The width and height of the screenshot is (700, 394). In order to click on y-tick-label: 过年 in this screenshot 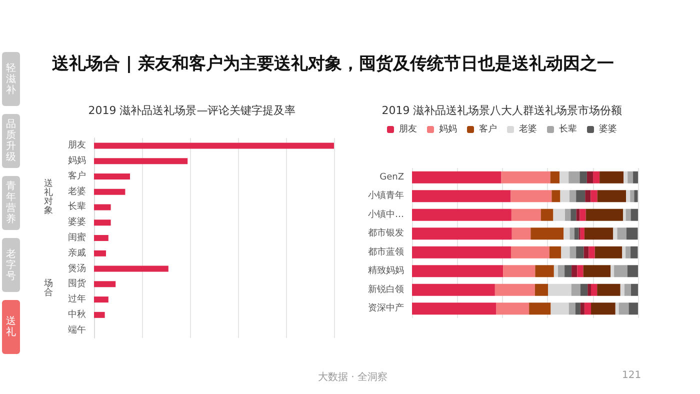, I will do `click(77, 299)`.